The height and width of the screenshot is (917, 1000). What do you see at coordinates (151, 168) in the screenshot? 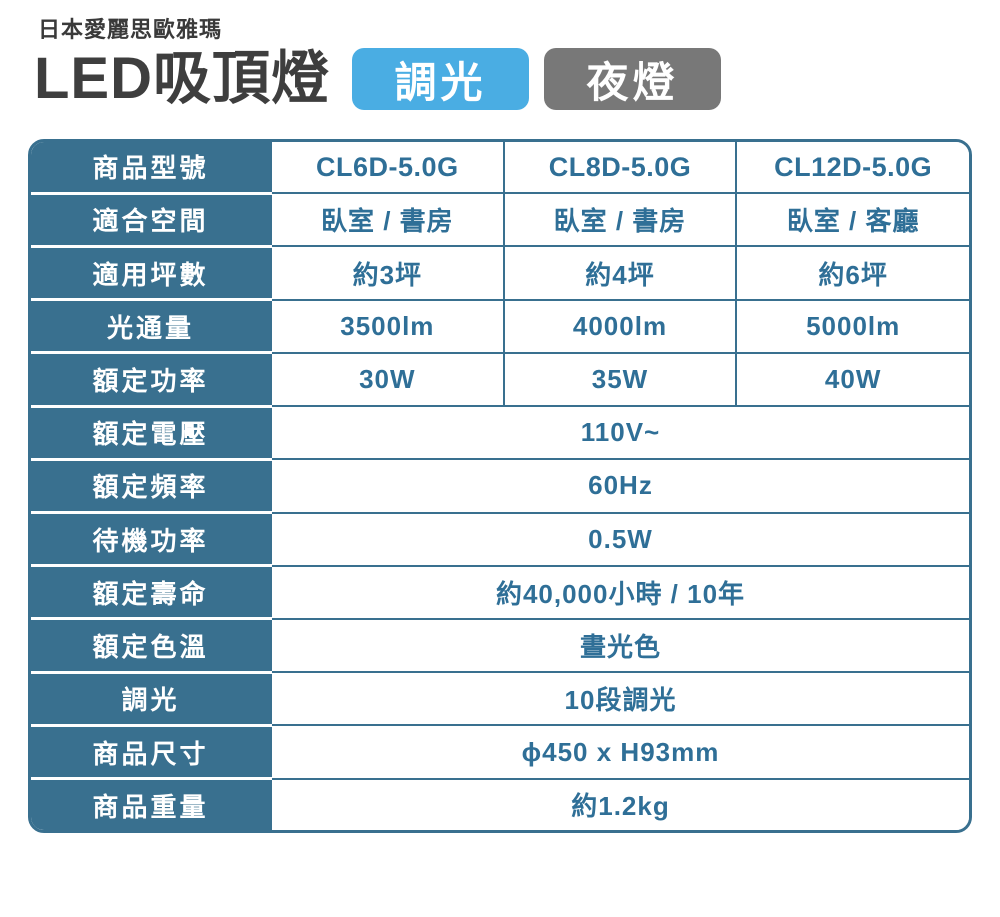
I see `row-label-model-number: 商品型號` at bounding box center [151, 168].